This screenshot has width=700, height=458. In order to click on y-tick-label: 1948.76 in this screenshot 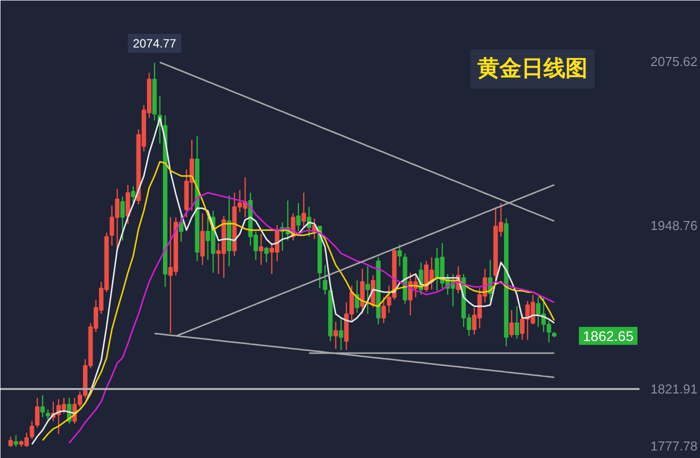, I will do `click(674, 225)`.